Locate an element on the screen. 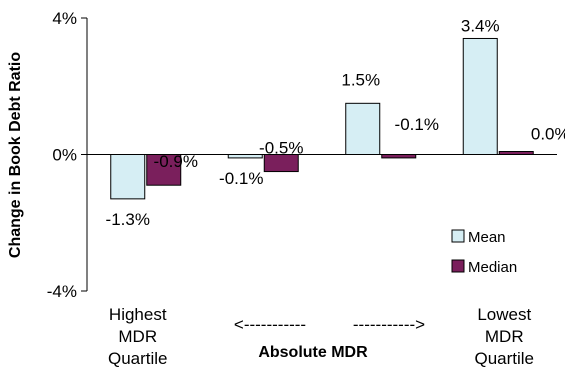  x-axis-arrow-left: <----------- is located at coordinates (270, 324).